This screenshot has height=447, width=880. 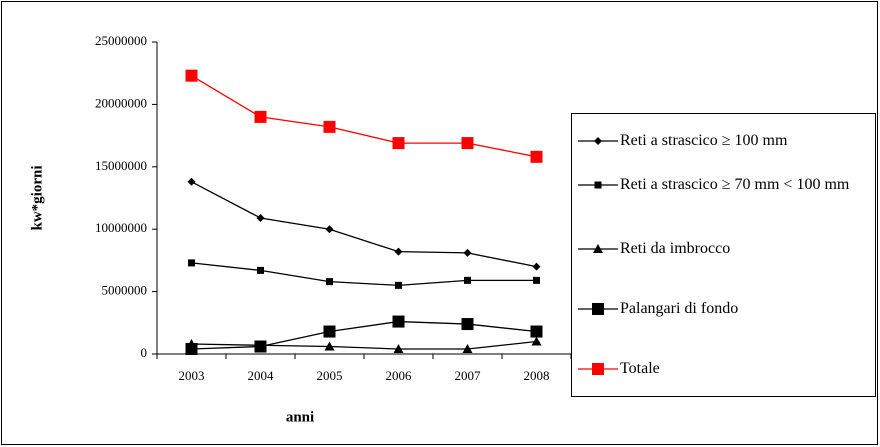 I want to click on x-axis-label: anni, so click(x=300, y=417).